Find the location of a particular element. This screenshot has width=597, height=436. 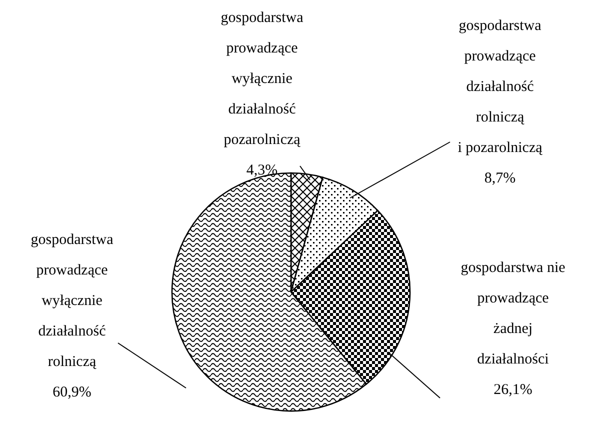

slice-label: gospodarstwa nie prowadzące żadnej działalności is located at coordinates (513, 314).